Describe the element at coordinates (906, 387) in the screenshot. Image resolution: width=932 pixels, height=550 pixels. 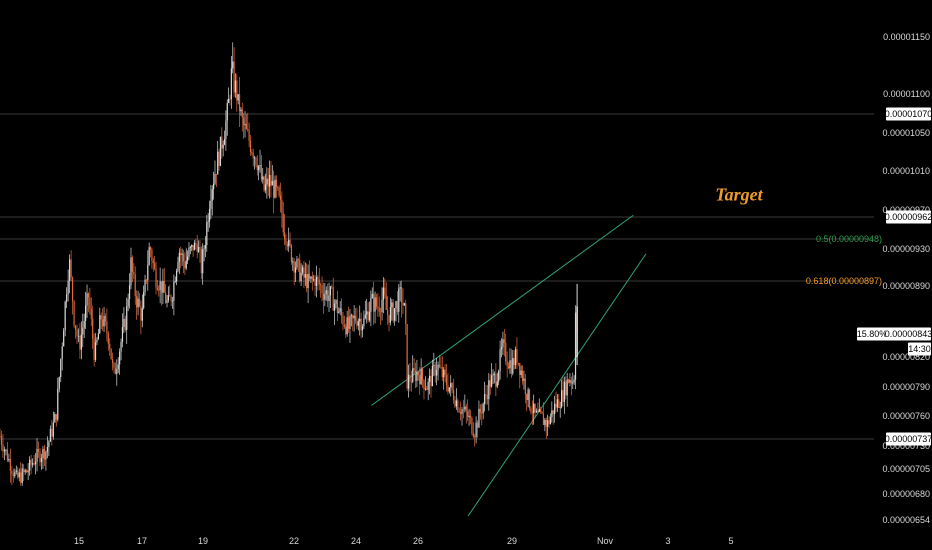
I see `y-tick-label: 0.00000790` at that location.